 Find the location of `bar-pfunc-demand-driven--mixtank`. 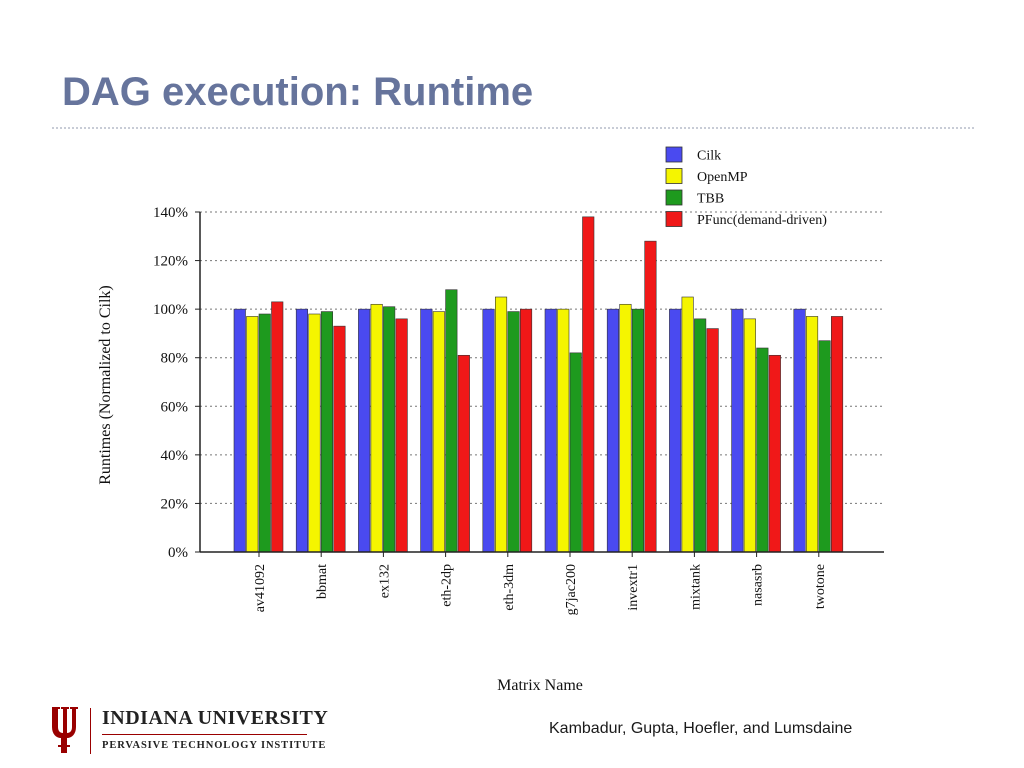

bar-pfunc-demand-driven--mixtank is located at coordinates (712, 440).